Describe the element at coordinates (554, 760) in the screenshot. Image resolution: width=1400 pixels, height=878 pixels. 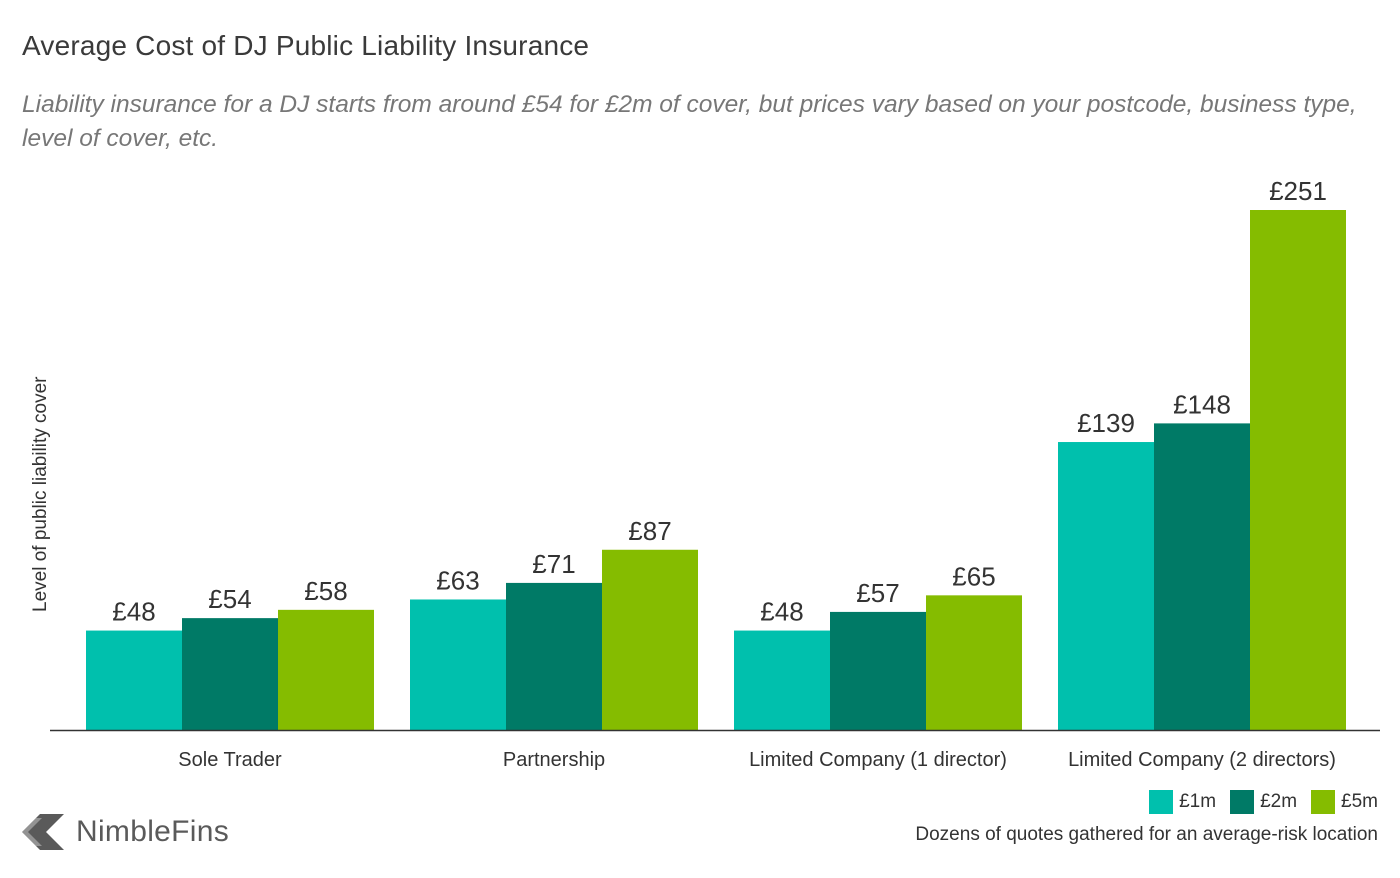
I see `x-tick-label-partnership: Partnership` at that location.